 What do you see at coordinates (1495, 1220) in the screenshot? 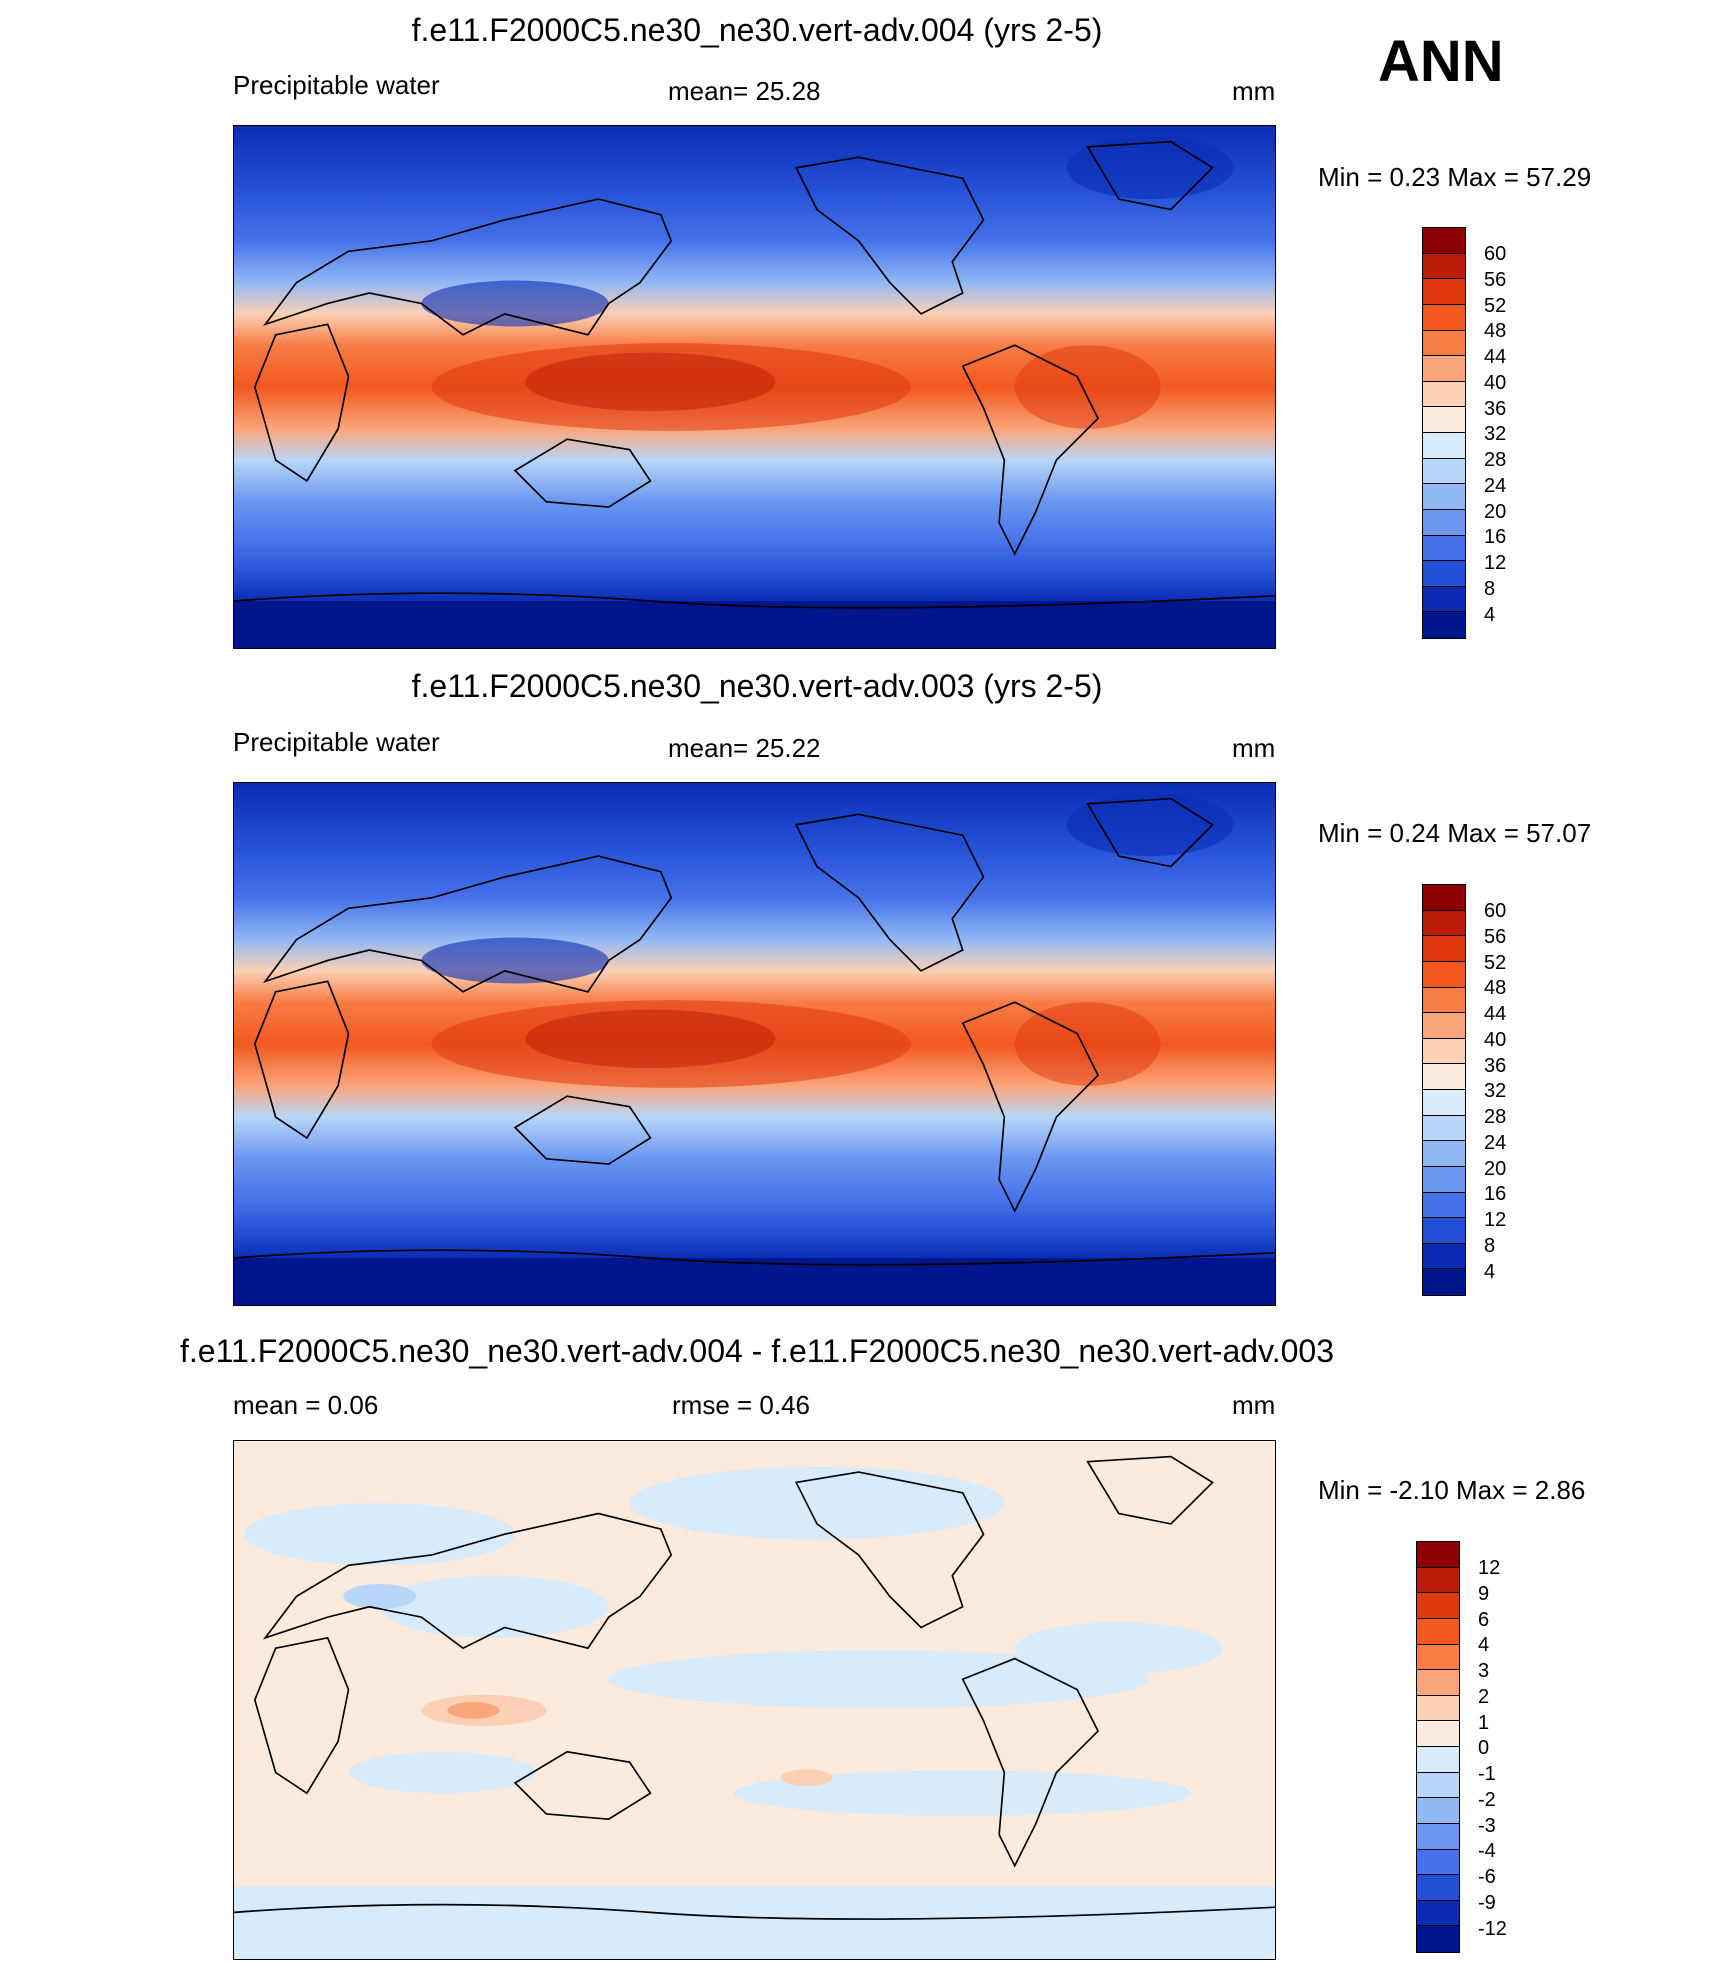
I see `colorbar-tick: 12` at bounding box center [1495, 1220].